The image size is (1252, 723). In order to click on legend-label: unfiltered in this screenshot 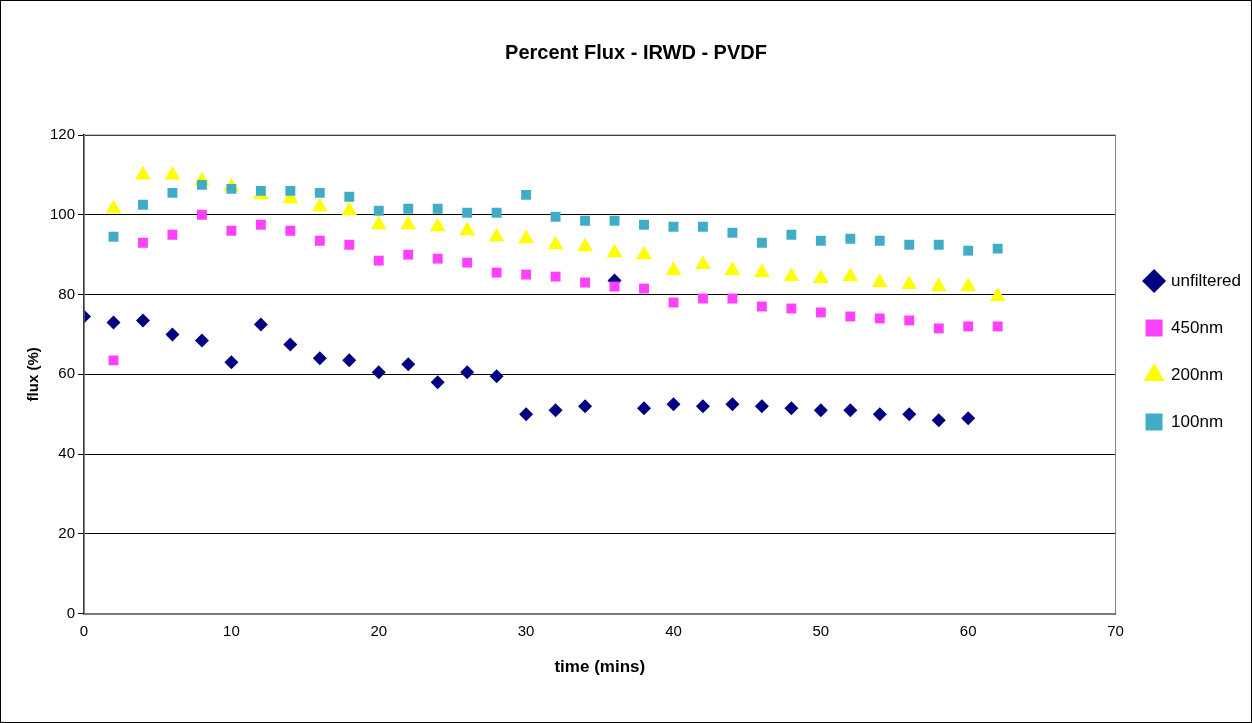, I will do `click(1206, 280)`.